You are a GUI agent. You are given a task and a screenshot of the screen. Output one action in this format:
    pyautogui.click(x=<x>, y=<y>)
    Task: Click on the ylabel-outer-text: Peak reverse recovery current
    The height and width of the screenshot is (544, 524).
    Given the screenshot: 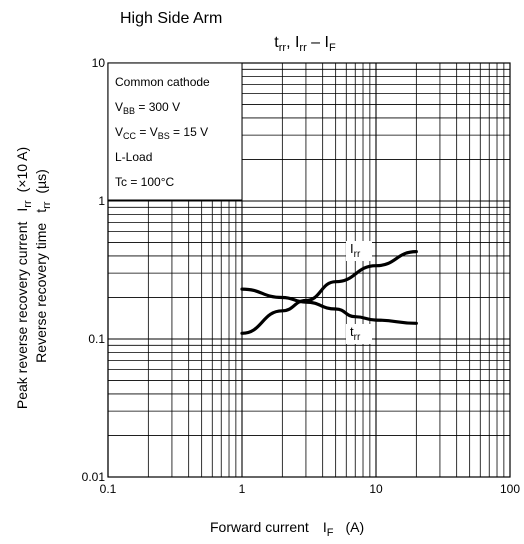 What is the action you would take?
    pyautogui.click(x=22, y=316)
    